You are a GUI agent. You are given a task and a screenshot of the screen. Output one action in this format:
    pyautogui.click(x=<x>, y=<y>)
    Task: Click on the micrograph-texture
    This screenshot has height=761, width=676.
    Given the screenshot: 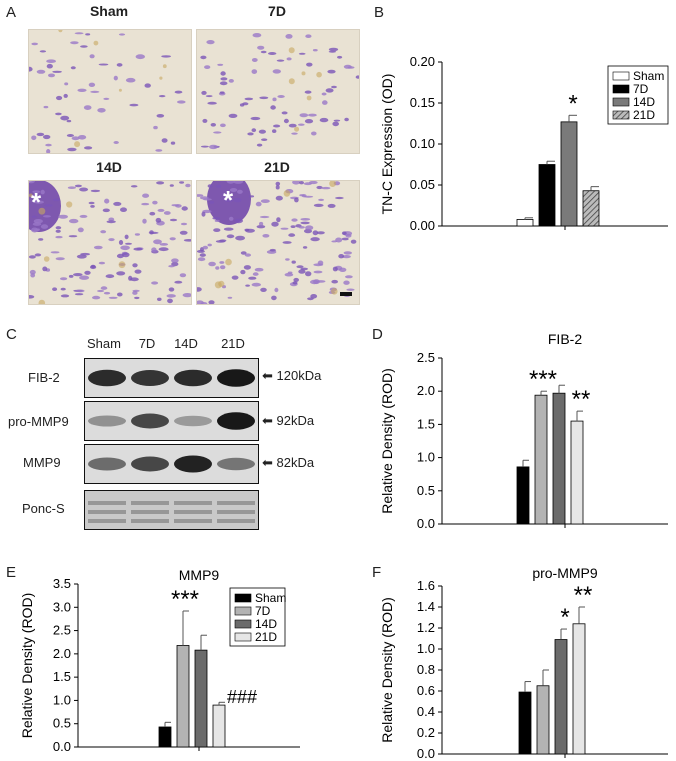 What is the action you would take?
    pyautogui.click(x=277, y=242)
    